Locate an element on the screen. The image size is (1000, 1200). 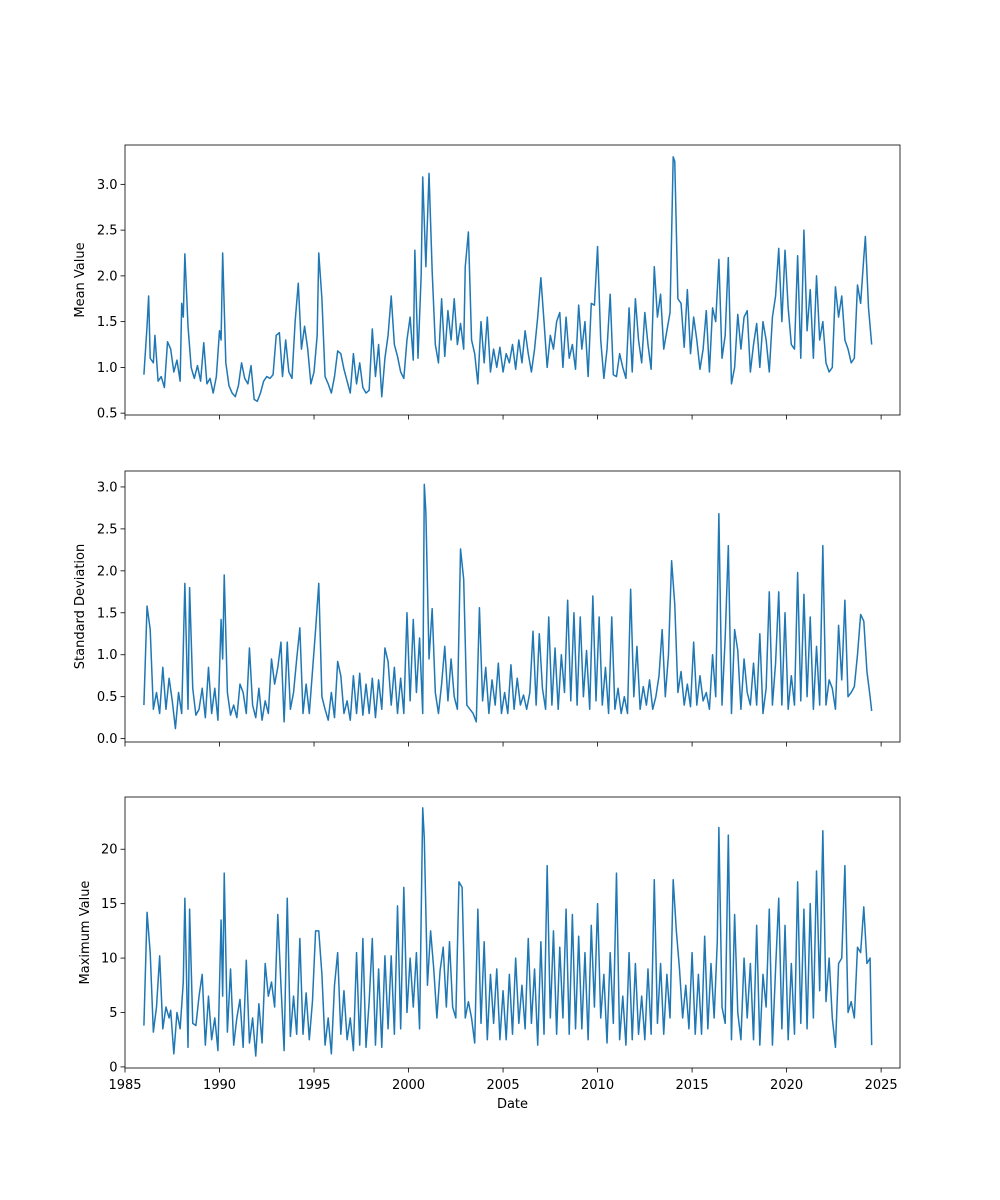
maximum-value-y-tick-label: 10 is located at coordinates (109, 959).